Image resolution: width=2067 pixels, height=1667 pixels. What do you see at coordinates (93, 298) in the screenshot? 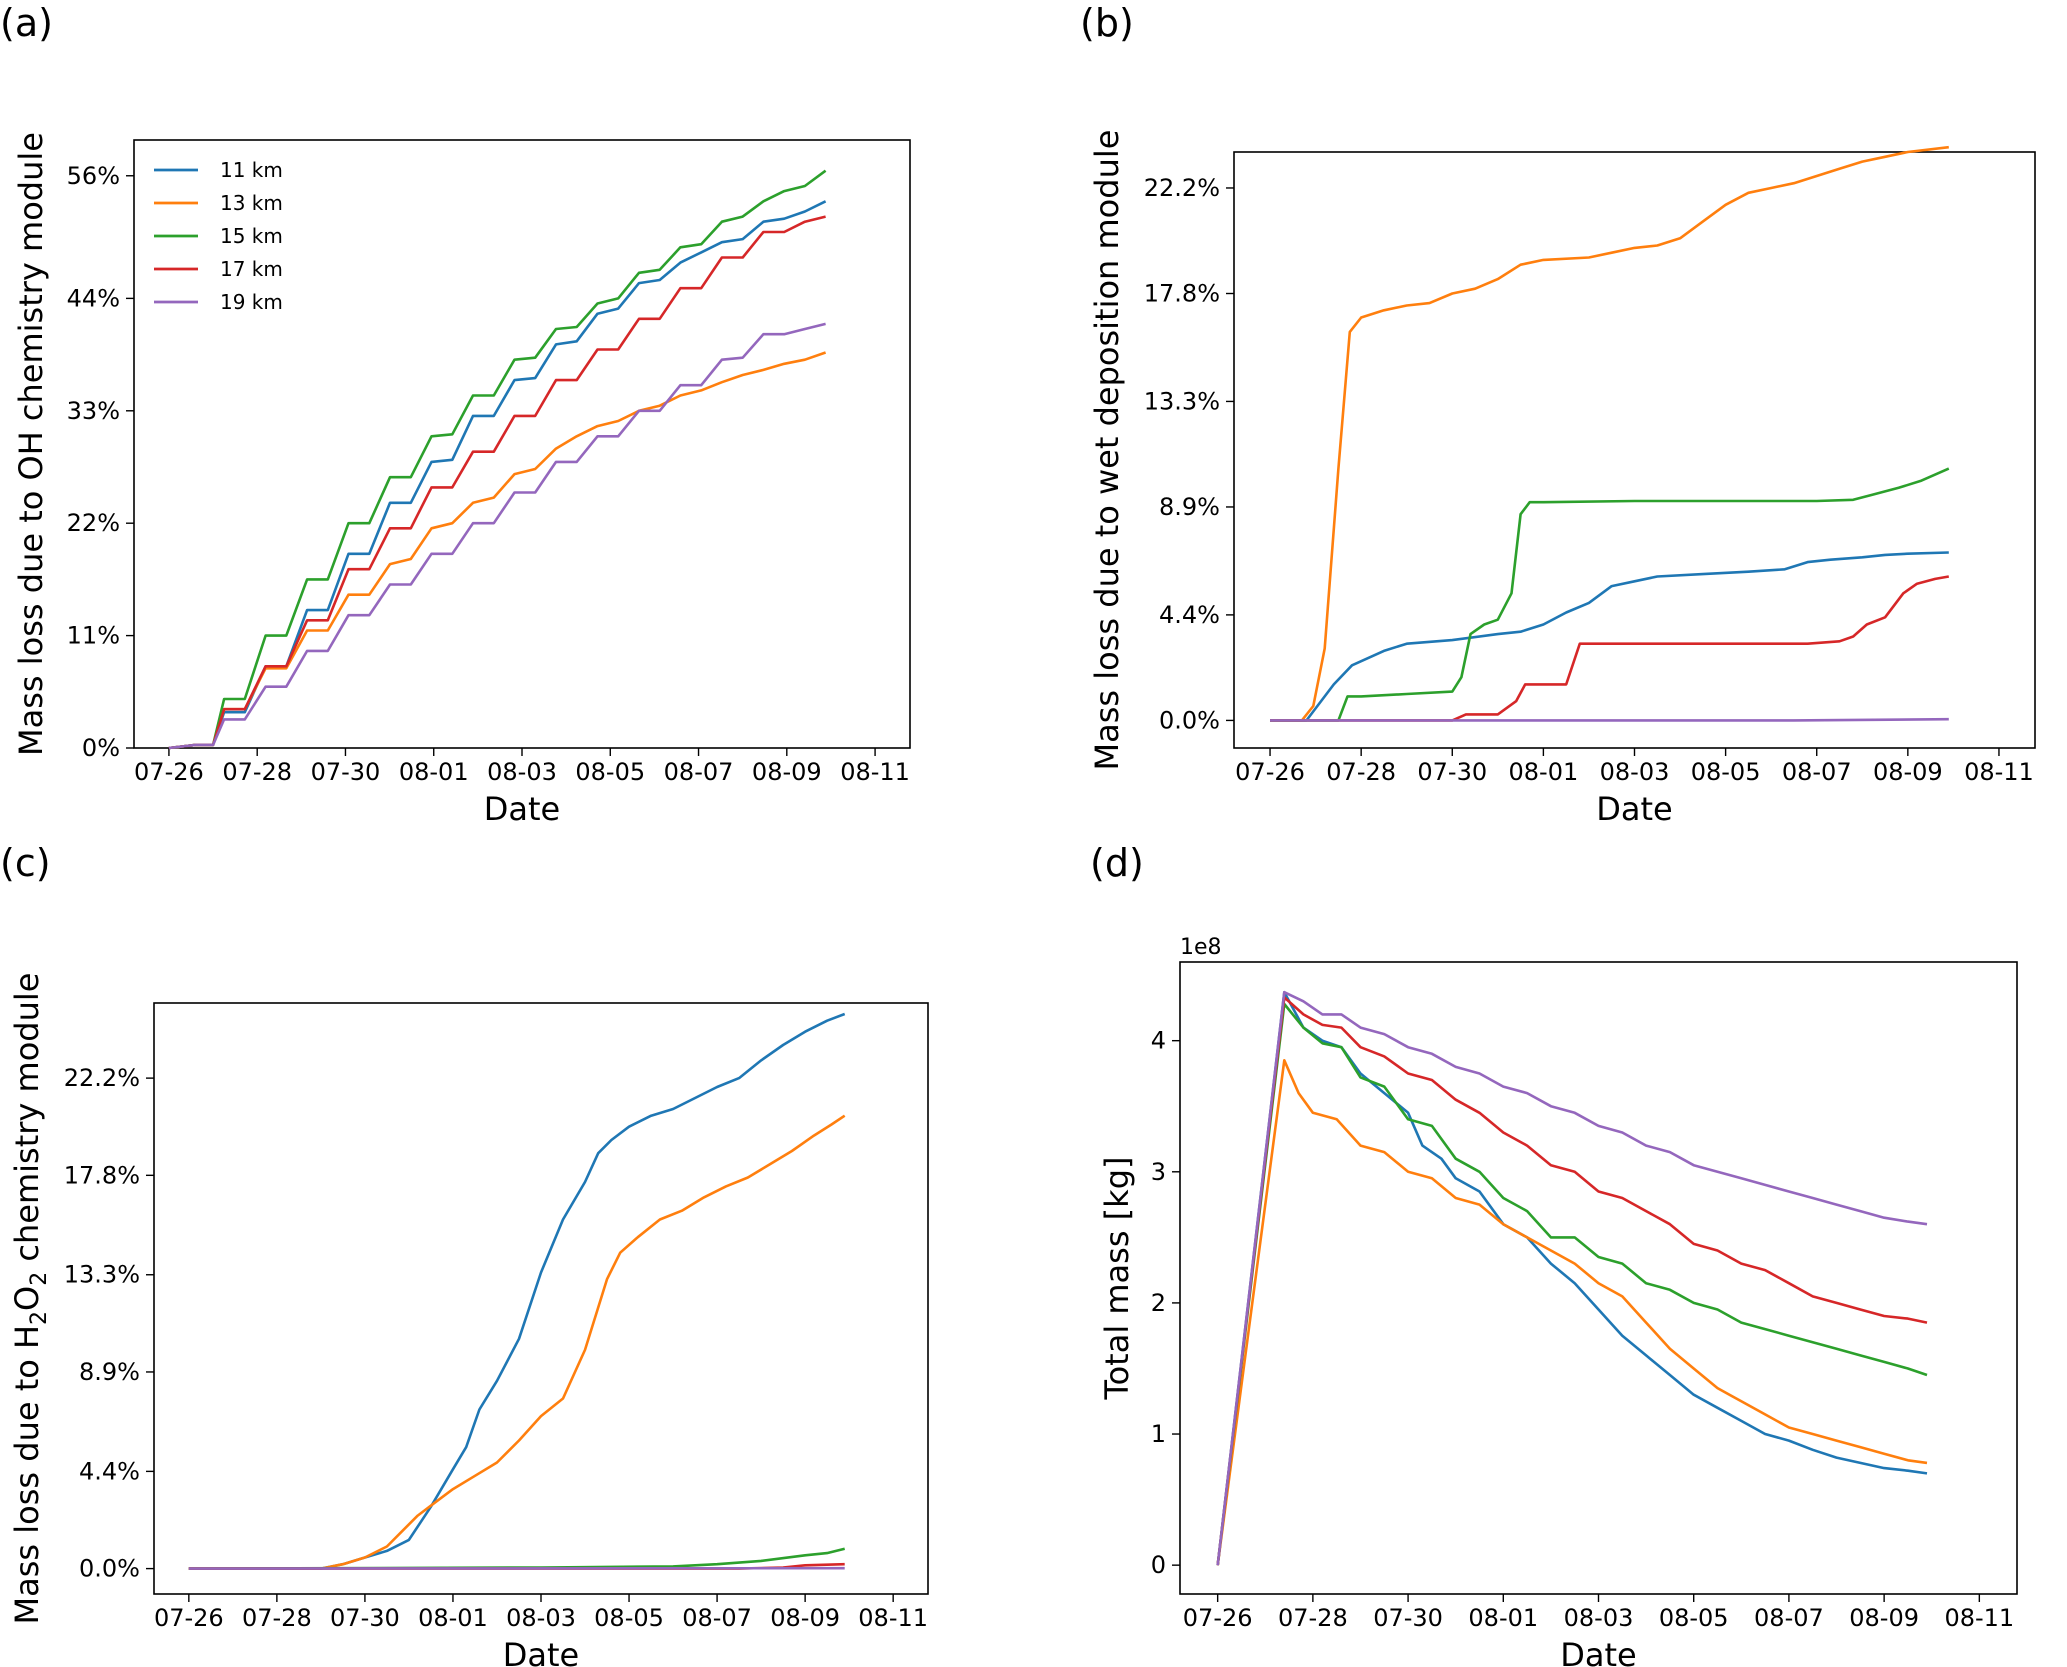
I see `y-tick-label: 44%` at bounding box center [93, 298].